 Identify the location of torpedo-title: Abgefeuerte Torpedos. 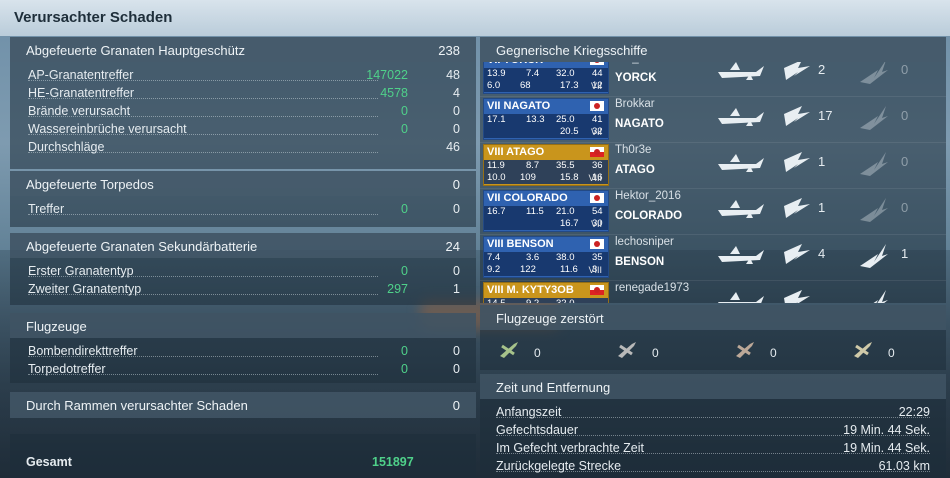
(90, 184).